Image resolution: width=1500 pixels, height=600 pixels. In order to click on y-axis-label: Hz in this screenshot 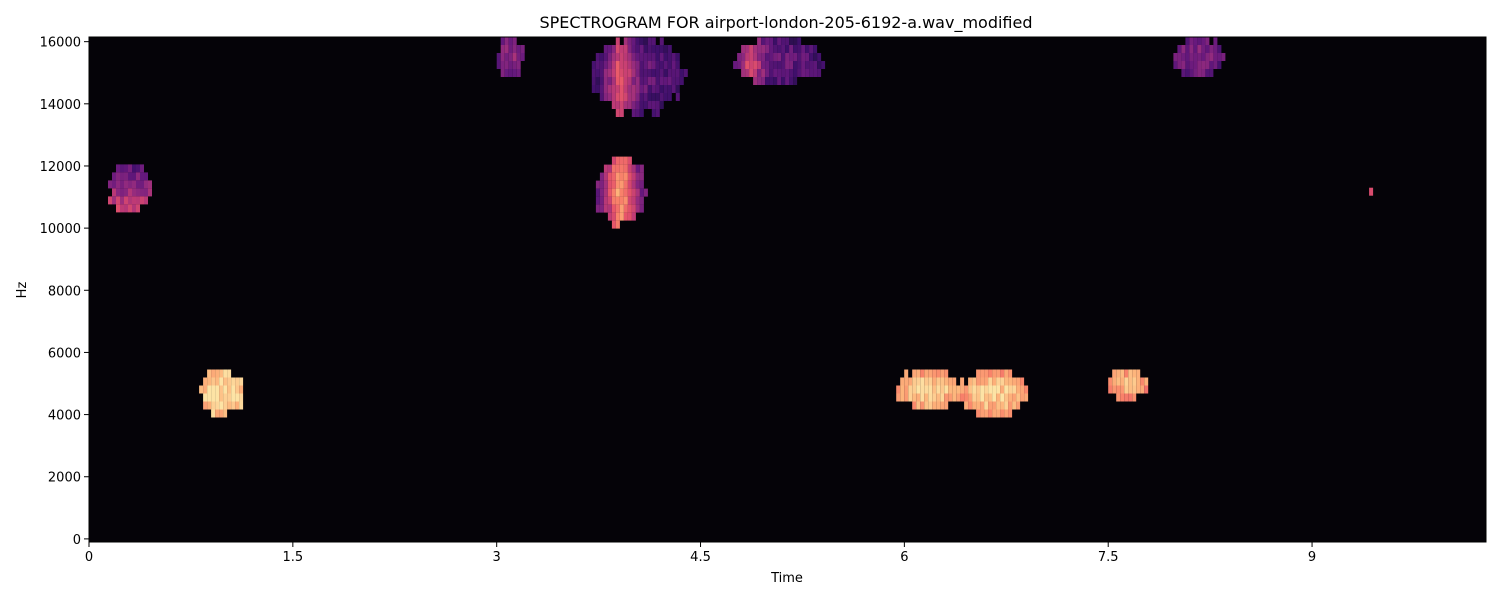, I will do `click(22, 290)`.